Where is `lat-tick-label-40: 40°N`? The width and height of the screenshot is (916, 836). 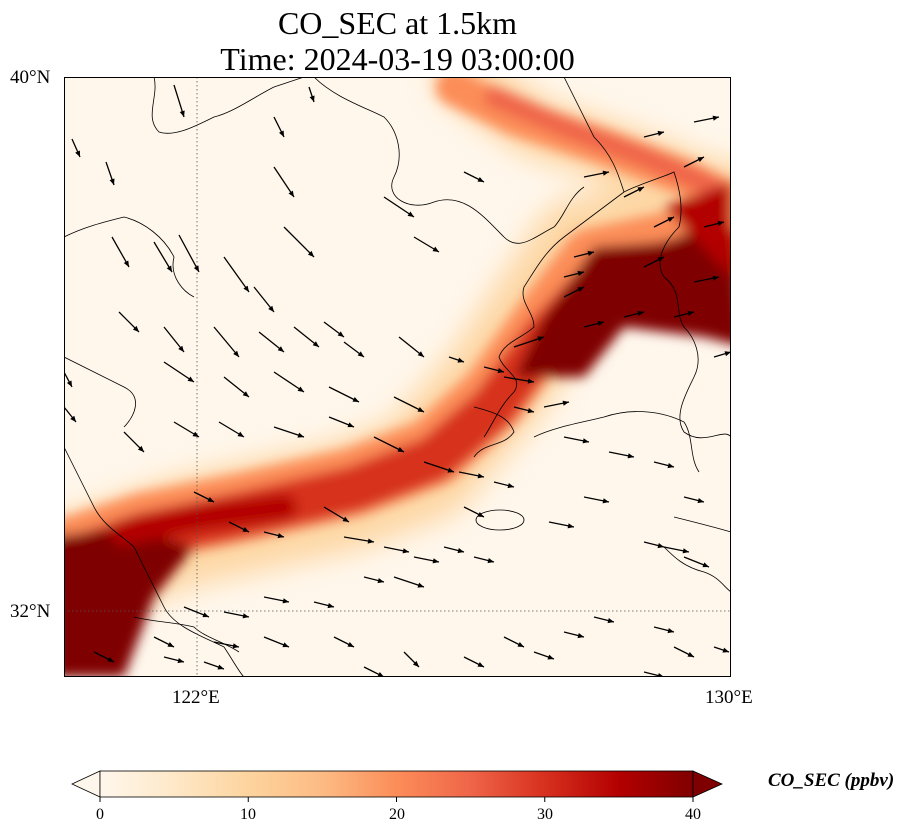
lat-tick-label-40: 40°N is located at coordinates (30, 77).